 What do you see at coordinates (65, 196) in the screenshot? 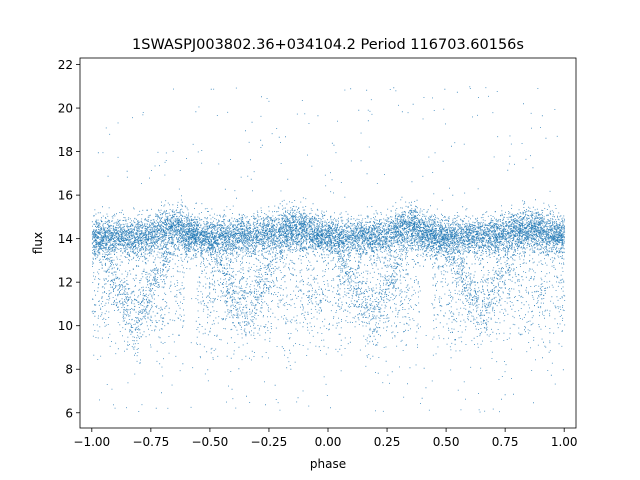
I see `y-tick-label: 16` at bounding box center [65, 196].